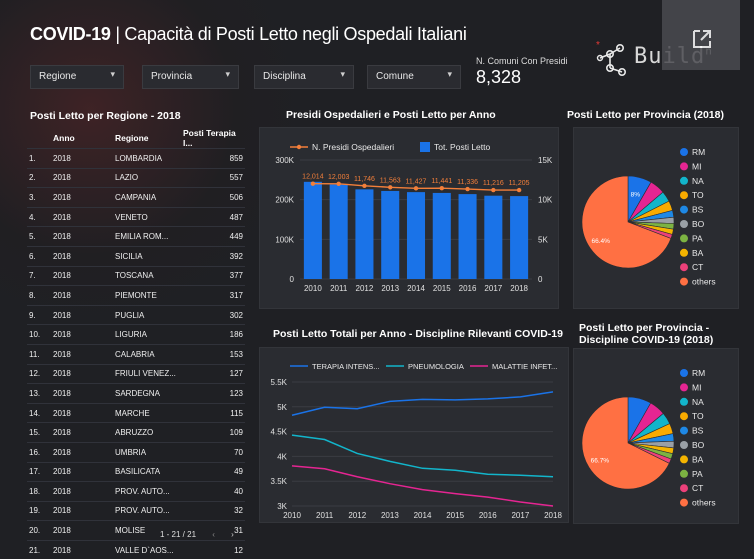 This screenshot has height=559, width=754. What do you see at coordinates (522, 61) in the screenshot?
I see `kpi-label: N. Comuni Con Presidi` at bounding box center [522, 61].